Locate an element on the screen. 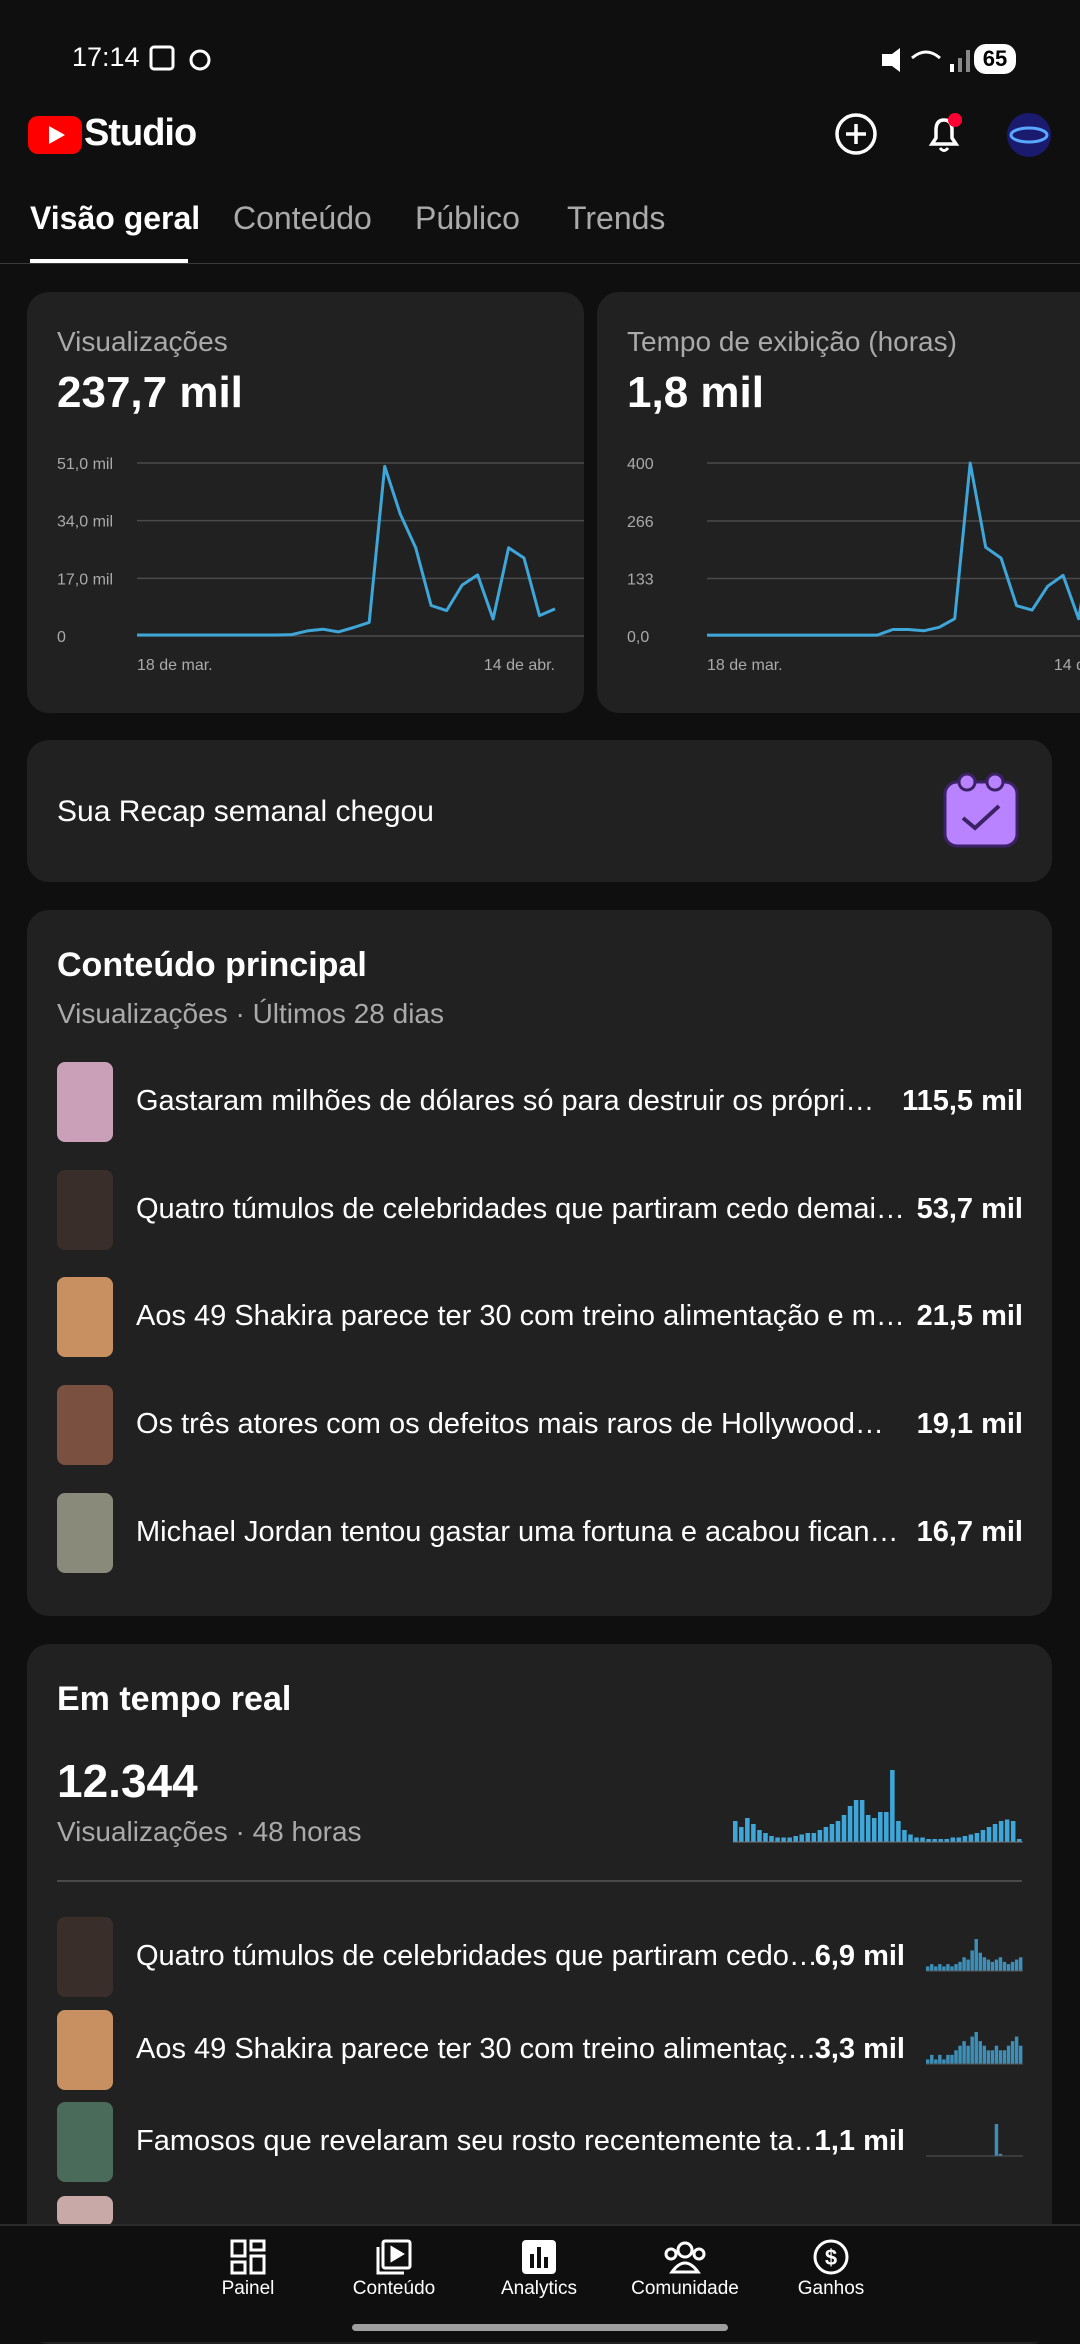  nav-label: Comunidade is located at coordinates (685, 2288).